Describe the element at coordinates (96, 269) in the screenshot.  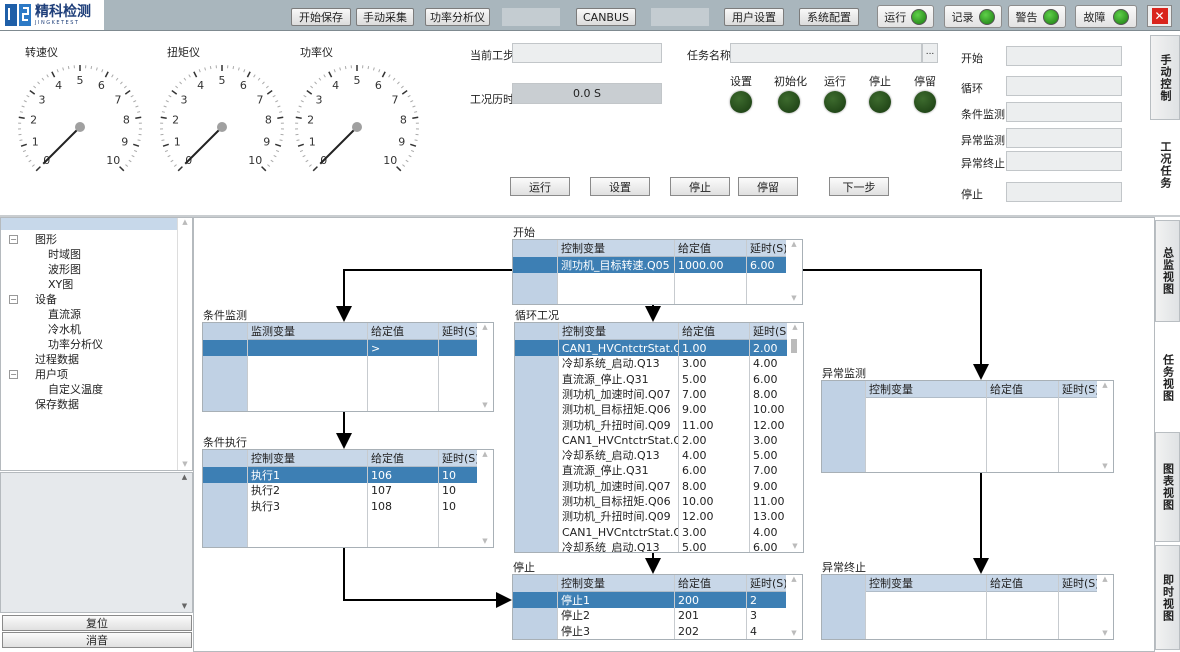
I see `tree-item: 波形图` at that location.